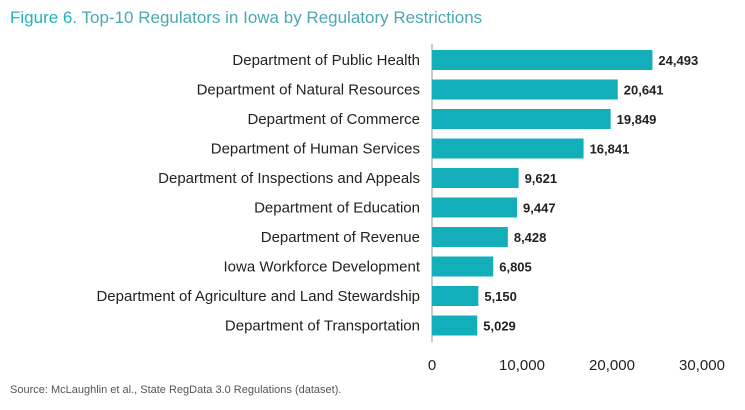 The image size is (745, 410). What do you see at coordinates (44, 17) in the screenshot?
I see `figure-label: Figure 6.` at bounding box center [44, 17].